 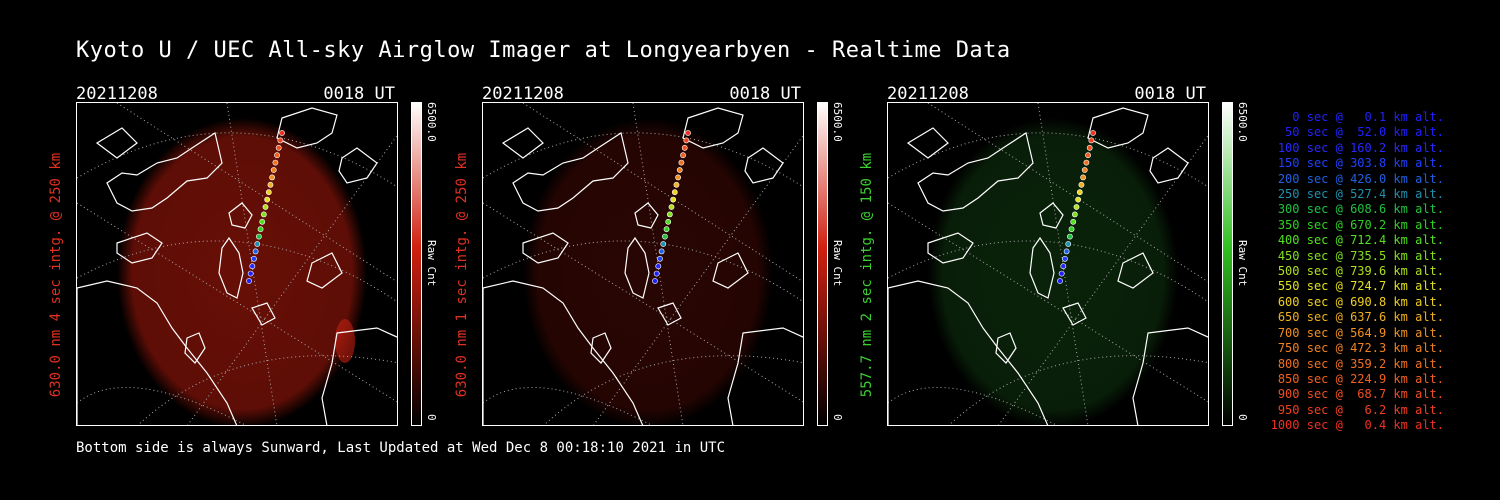 What do you see at coordinates (1360, 317) in the screenshot?
I see `legend-entry: 650 sec @ 637.6 km alt.` at bounding box center [1360, 317].